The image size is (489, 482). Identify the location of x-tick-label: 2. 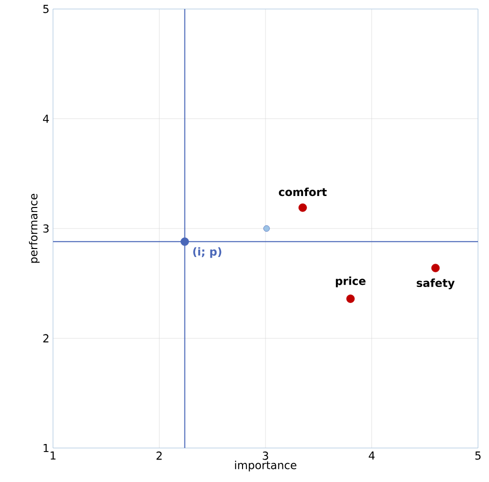
(159, 456).